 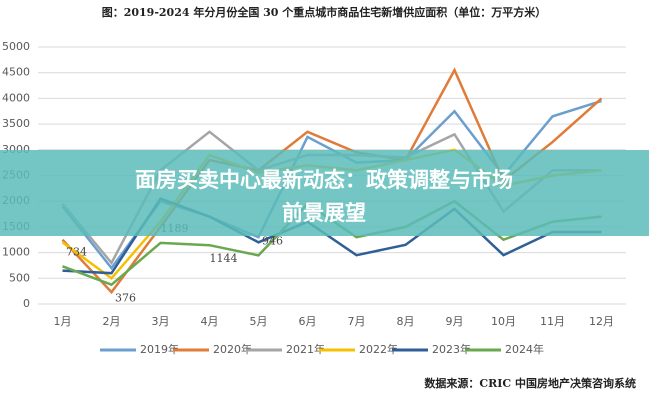 I want to click on y-tick-label: 4500, so click(x=16, y=72).